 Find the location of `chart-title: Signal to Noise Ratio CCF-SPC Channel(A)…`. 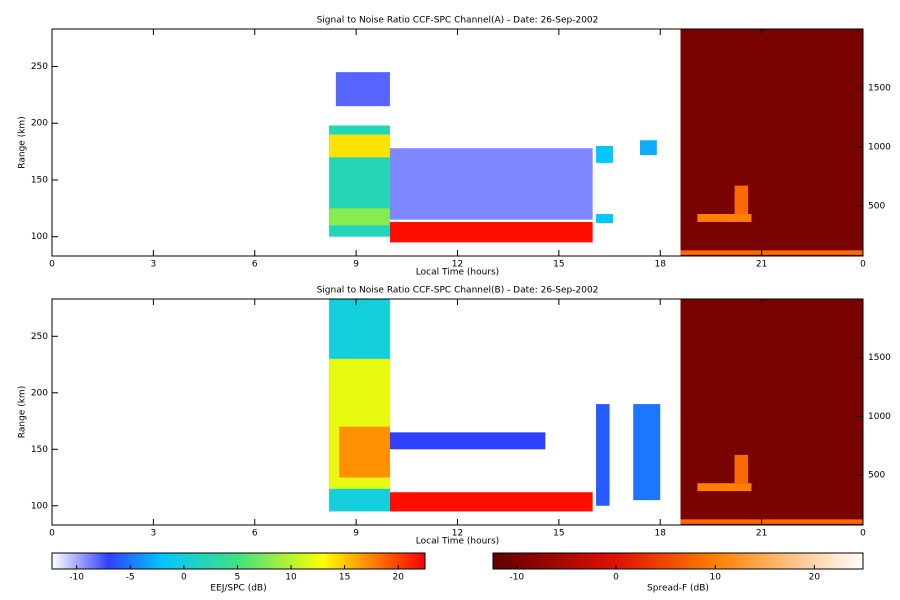

chart-title: Signal to Noise Ratio CCF-SPC Channel(A)… is located at coordinates (458, 21).